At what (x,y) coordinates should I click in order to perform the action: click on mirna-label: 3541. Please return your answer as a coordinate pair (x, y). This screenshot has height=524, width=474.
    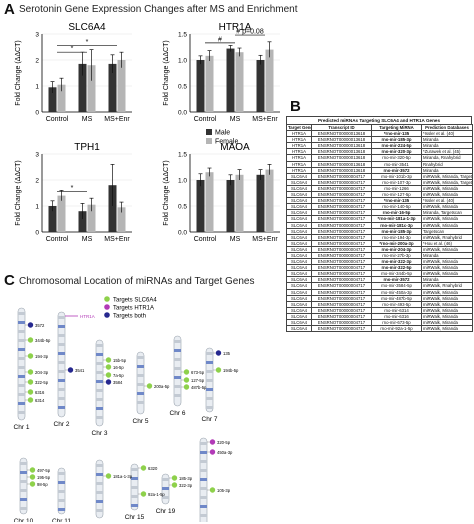
    Looking at the image, I should click on (80, 370).